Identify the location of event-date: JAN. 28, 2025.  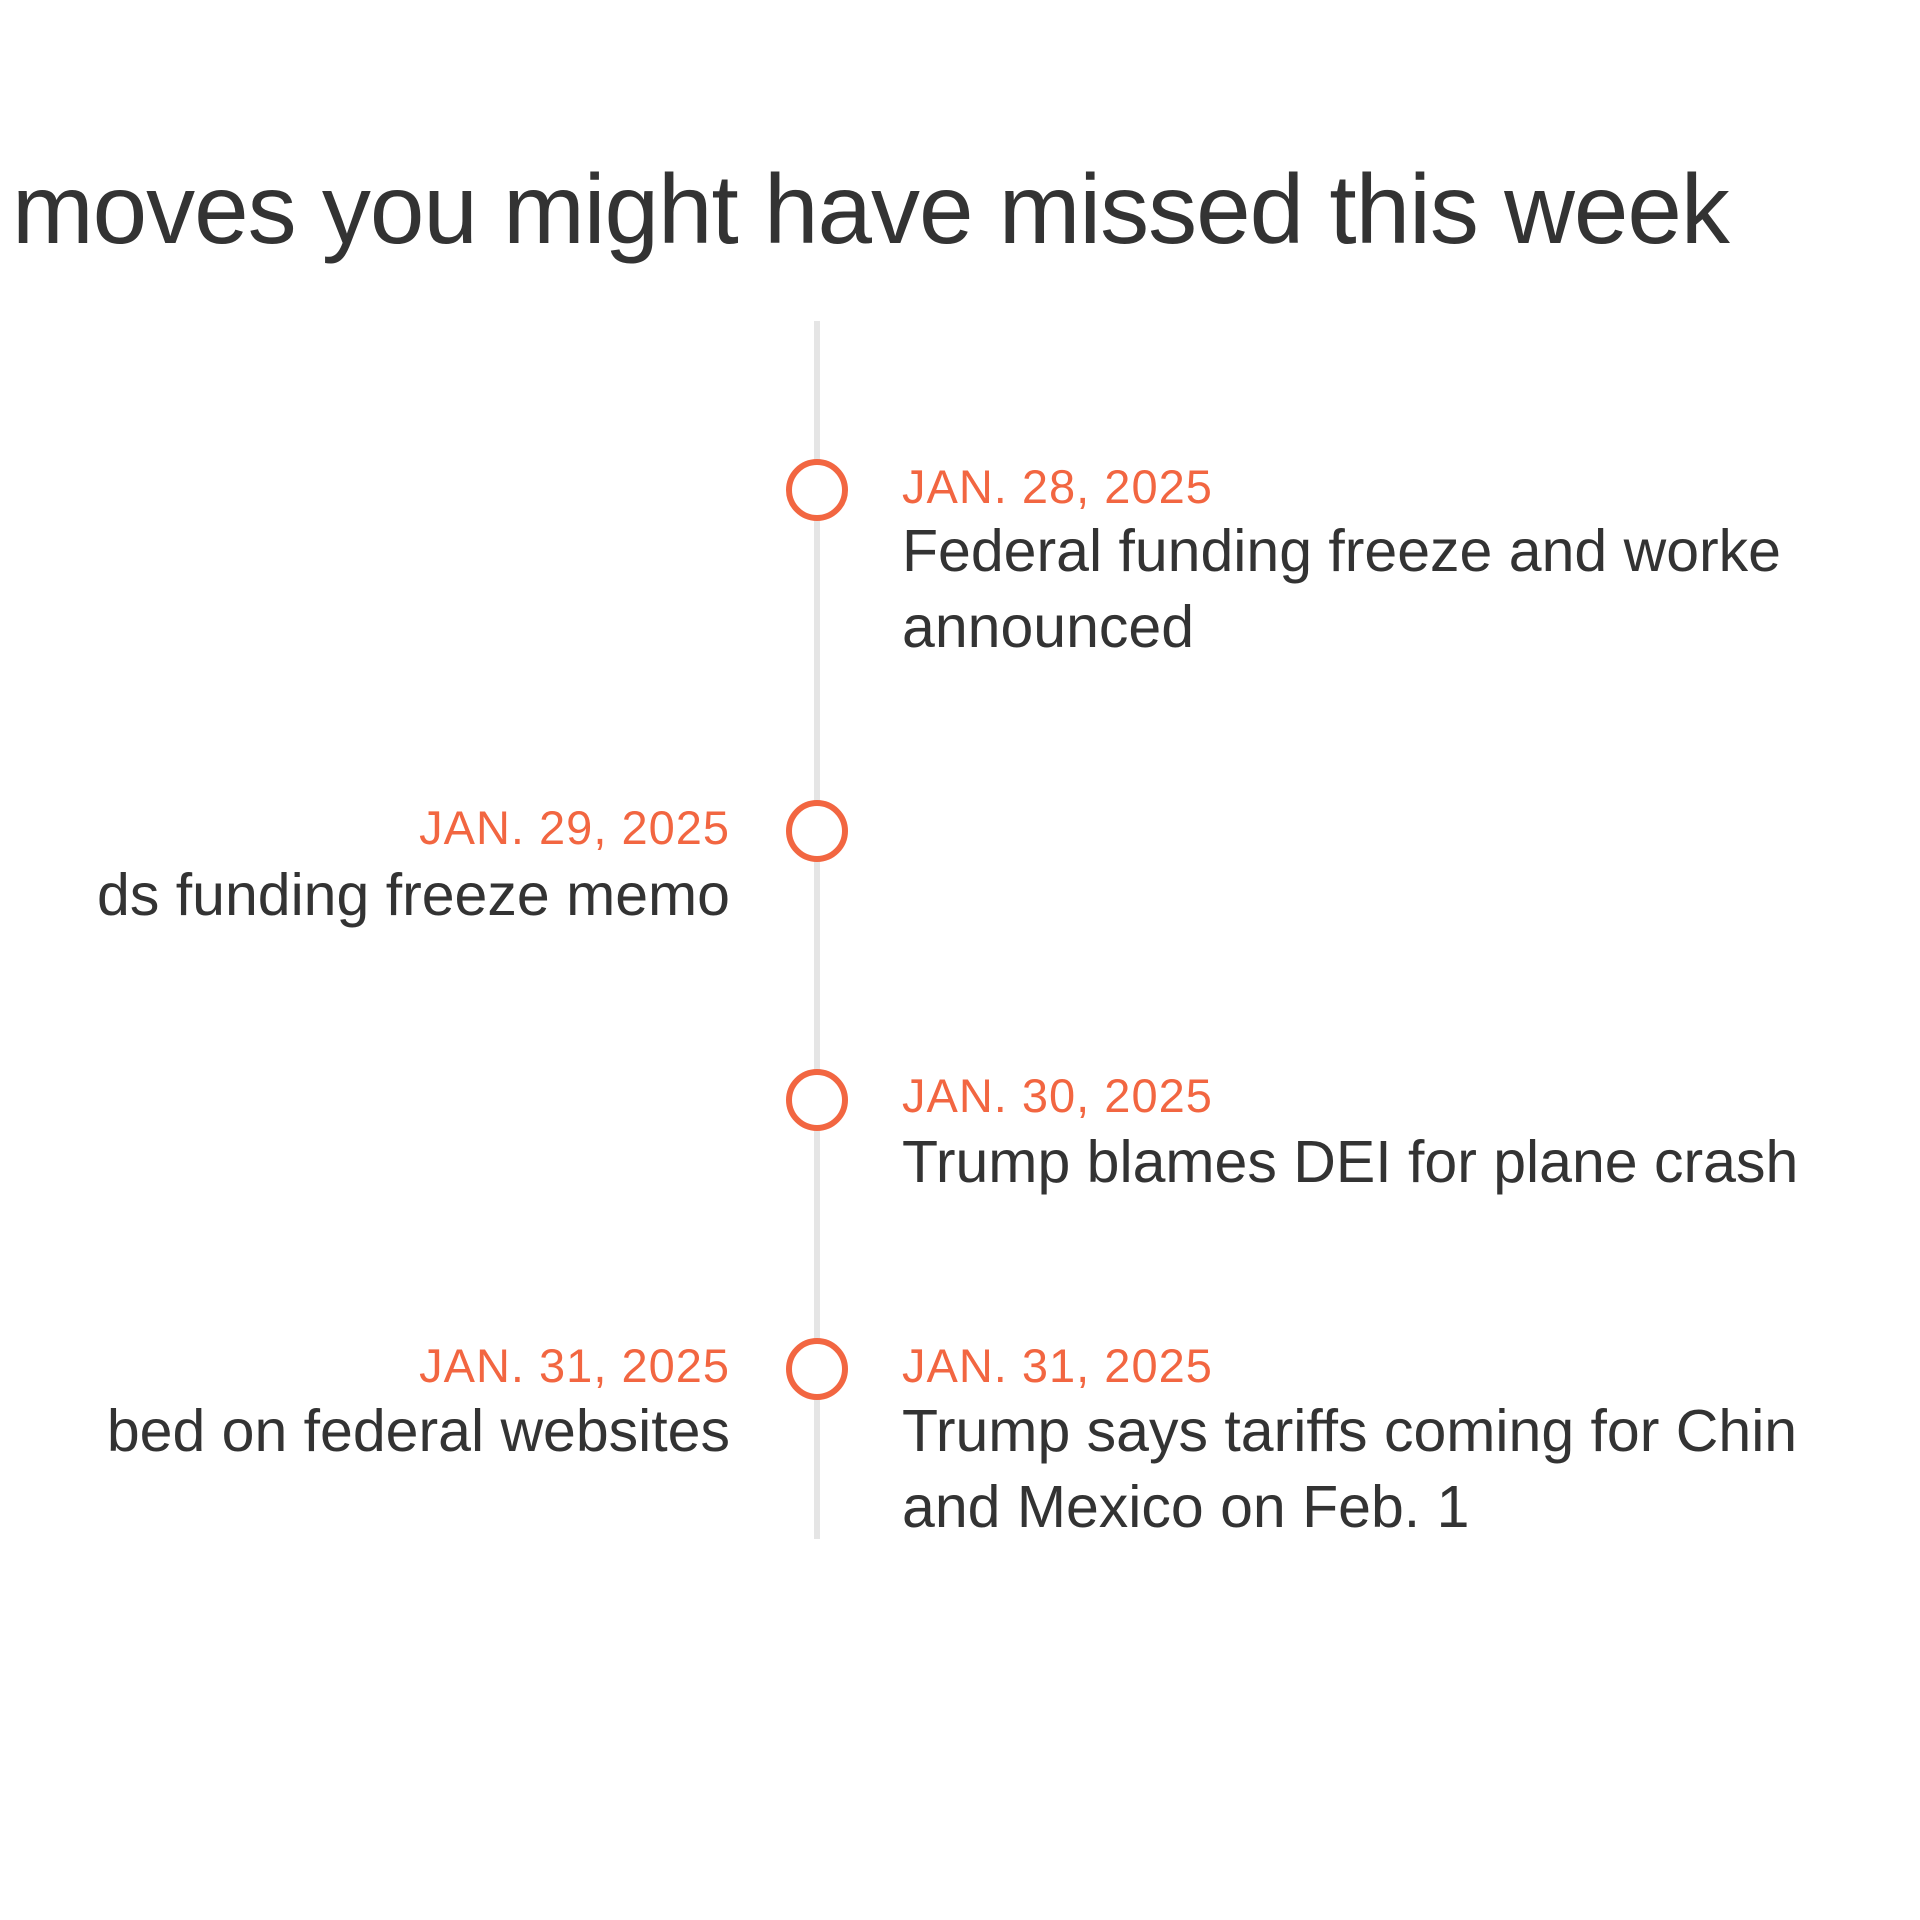
(1057, 486).